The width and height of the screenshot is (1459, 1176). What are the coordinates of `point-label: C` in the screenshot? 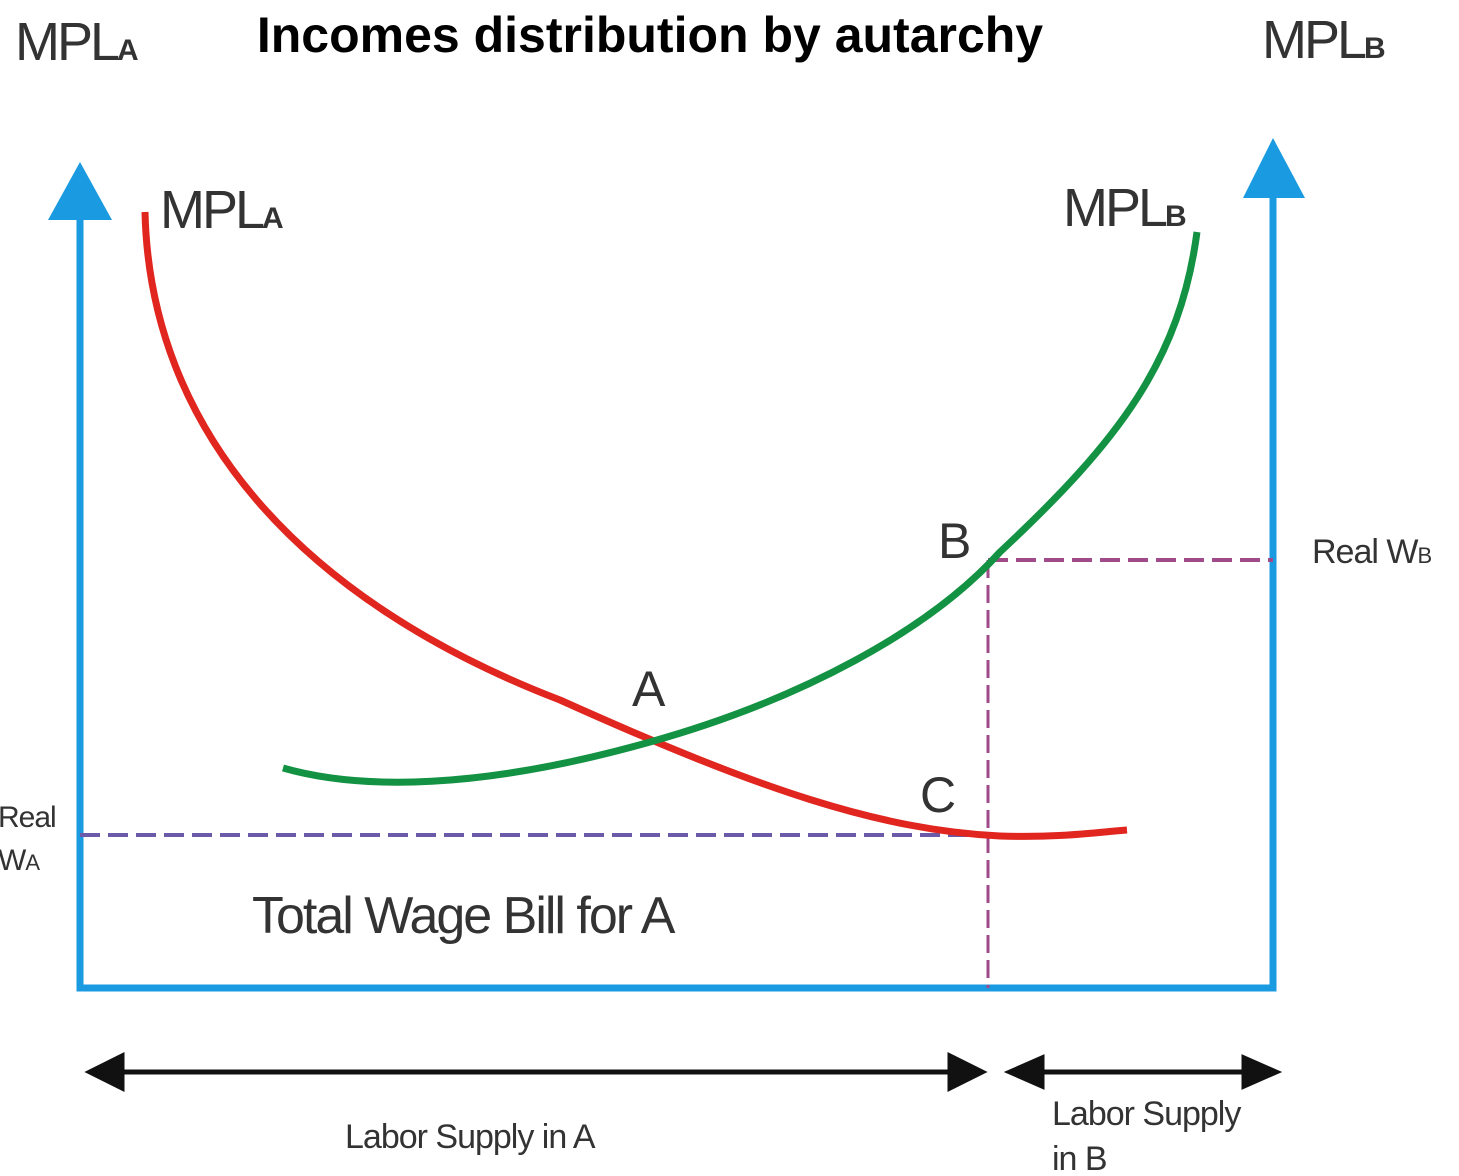 It's located at (938, 795).